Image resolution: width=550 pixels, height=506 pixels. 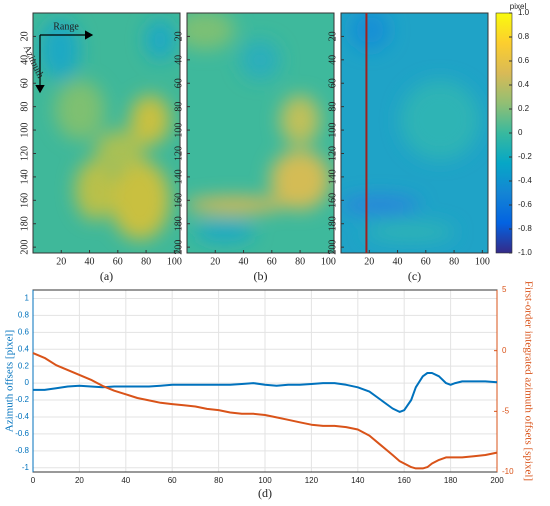 I want to click on colorbar-tick-label: 0.2, so click(x=524, y=108).